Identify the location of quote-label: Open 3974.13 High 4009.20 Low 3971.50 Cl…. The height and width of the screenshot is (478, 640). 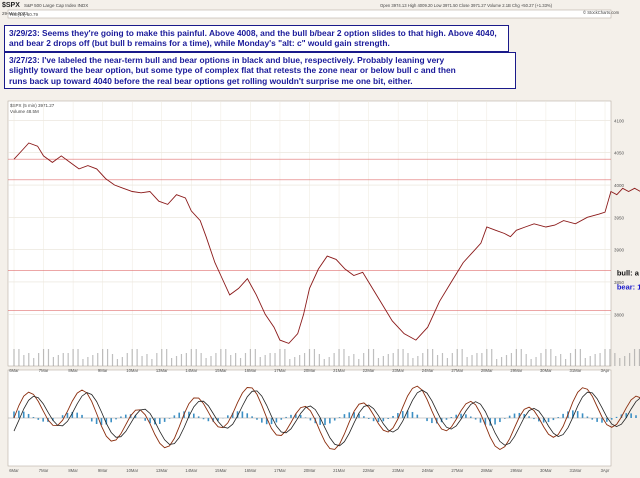
(466, 5).